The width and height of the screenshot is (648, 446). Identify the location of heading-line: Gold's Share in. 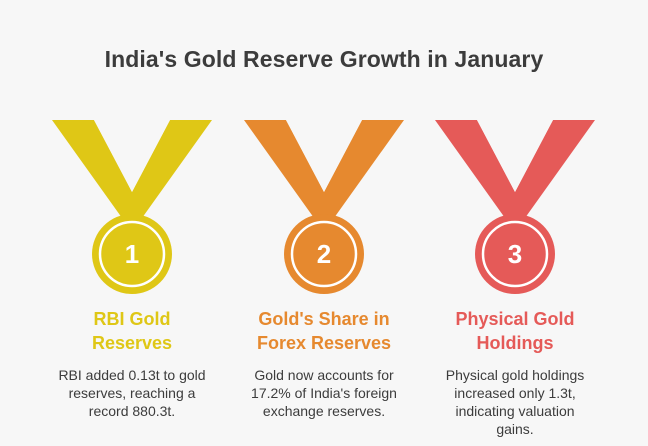
(324, 319).